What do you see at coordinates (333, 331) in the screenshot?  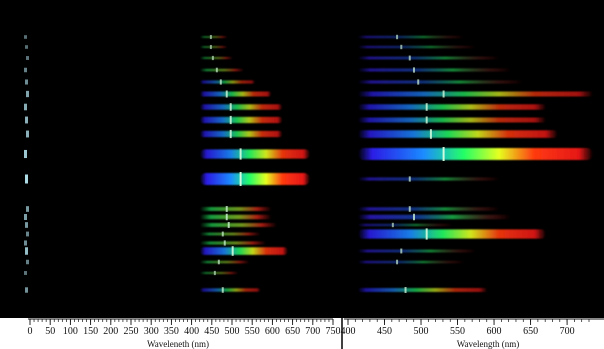 I see `tick-label: 750` at bounding box center [333, 331].